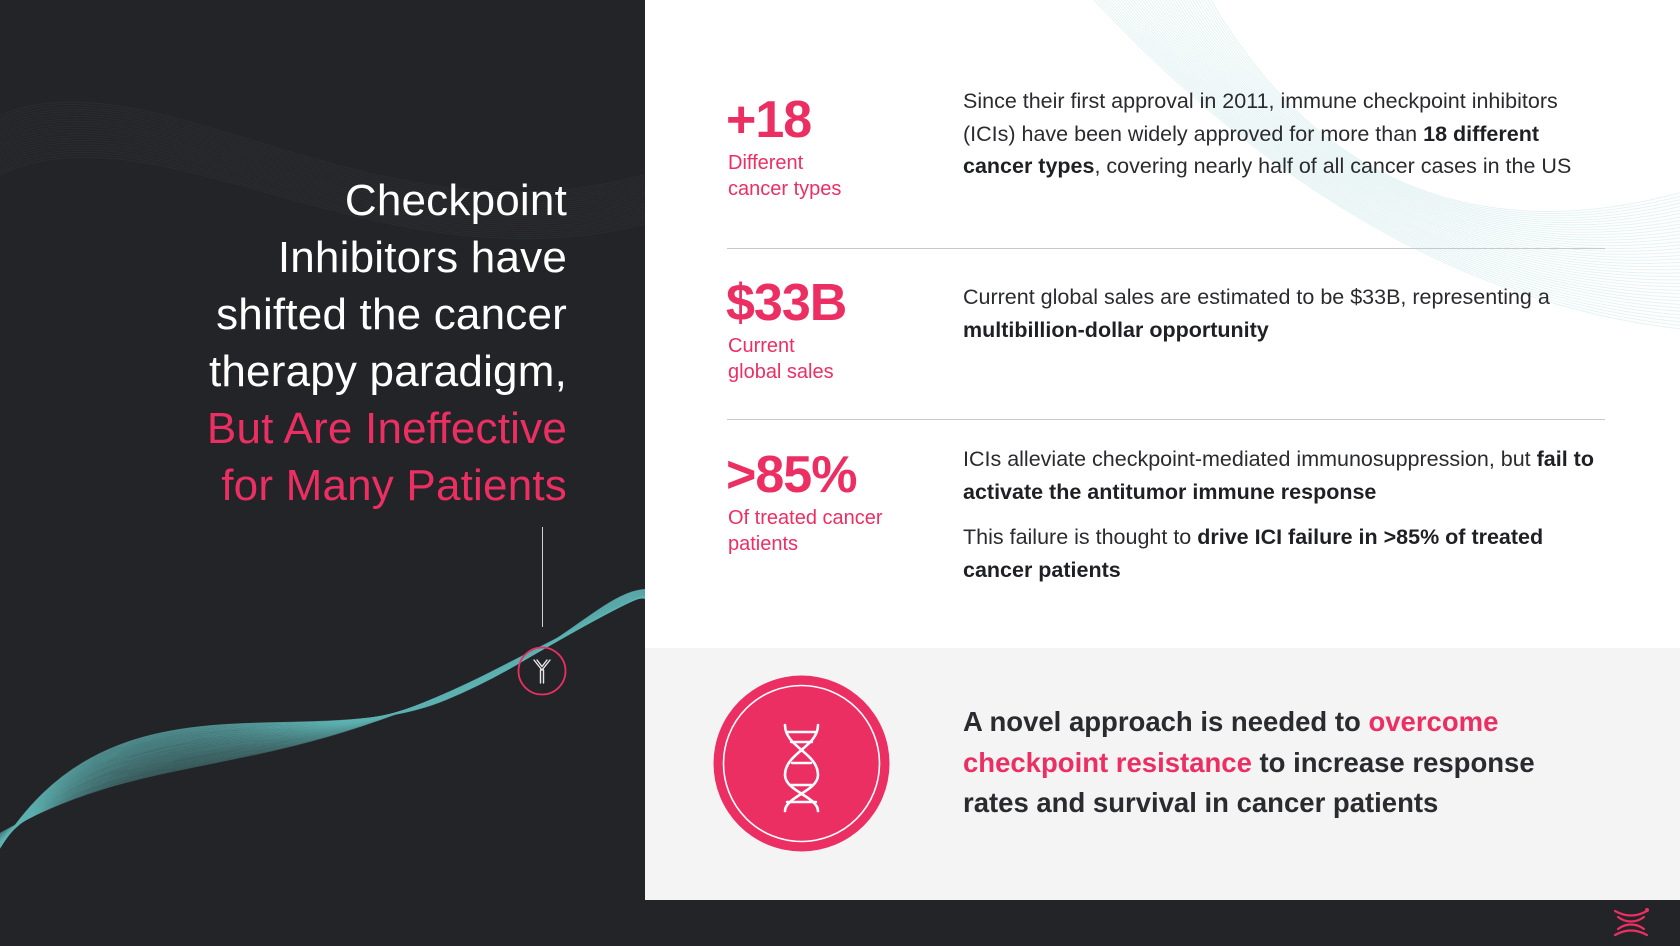 Image resolution: width=1680 pixels, height=946 pixels. I want to click on headline-line-2: Inhibitors have, so click(422, 257).